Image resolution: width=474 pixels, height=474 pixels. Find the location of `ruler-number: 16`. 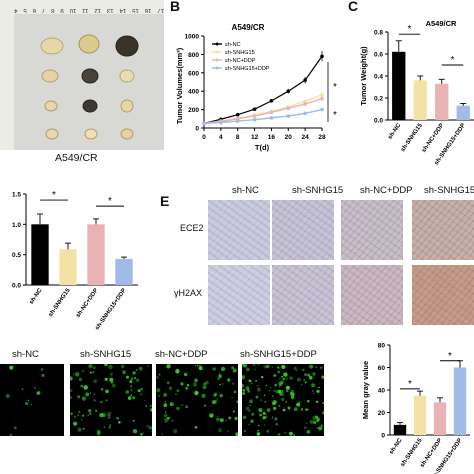

ruler-number: 16 is located at coordinates (148, 10).